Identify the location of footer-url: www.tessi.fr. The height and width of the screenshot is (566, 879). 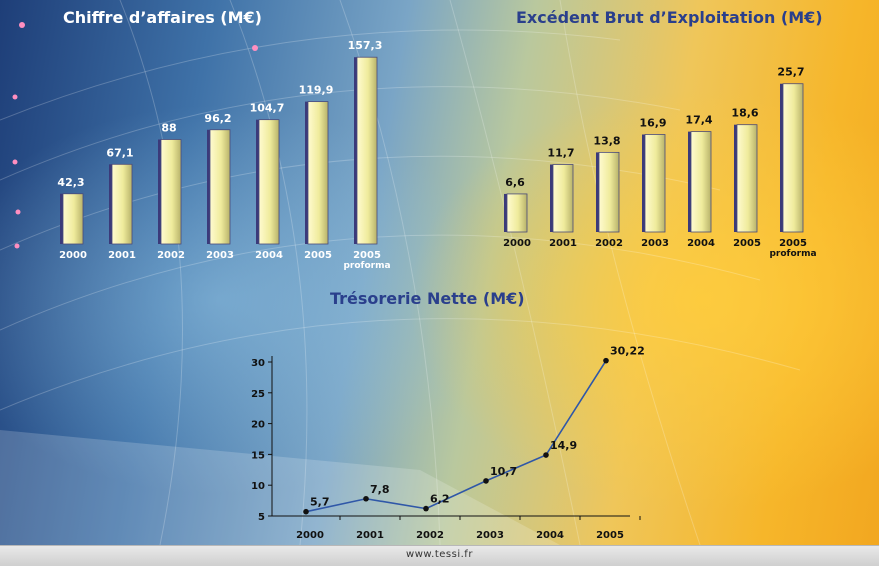
(439, 554).